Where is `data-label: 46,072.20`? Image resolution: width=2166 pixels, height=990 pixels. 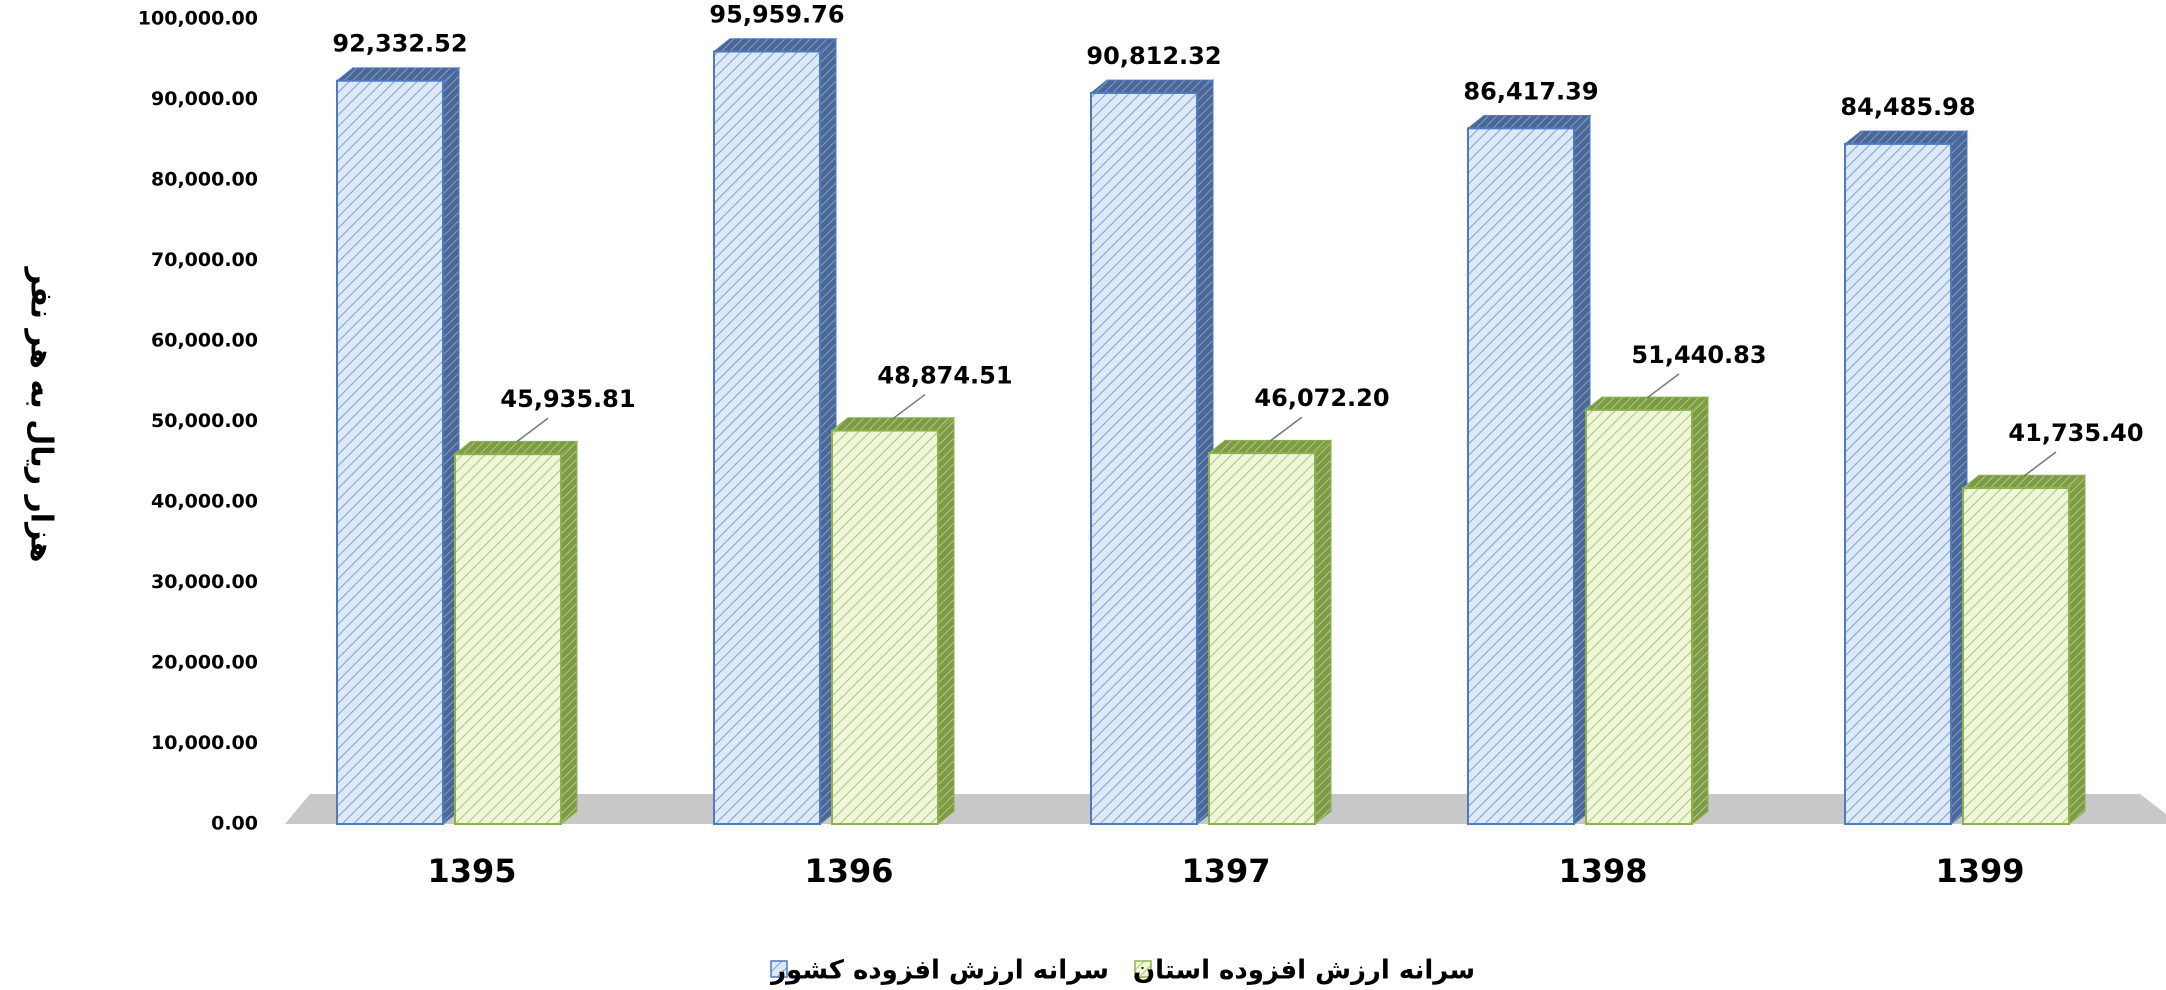
data-label: 46,072.20 is located at coordinates (1321, 398).